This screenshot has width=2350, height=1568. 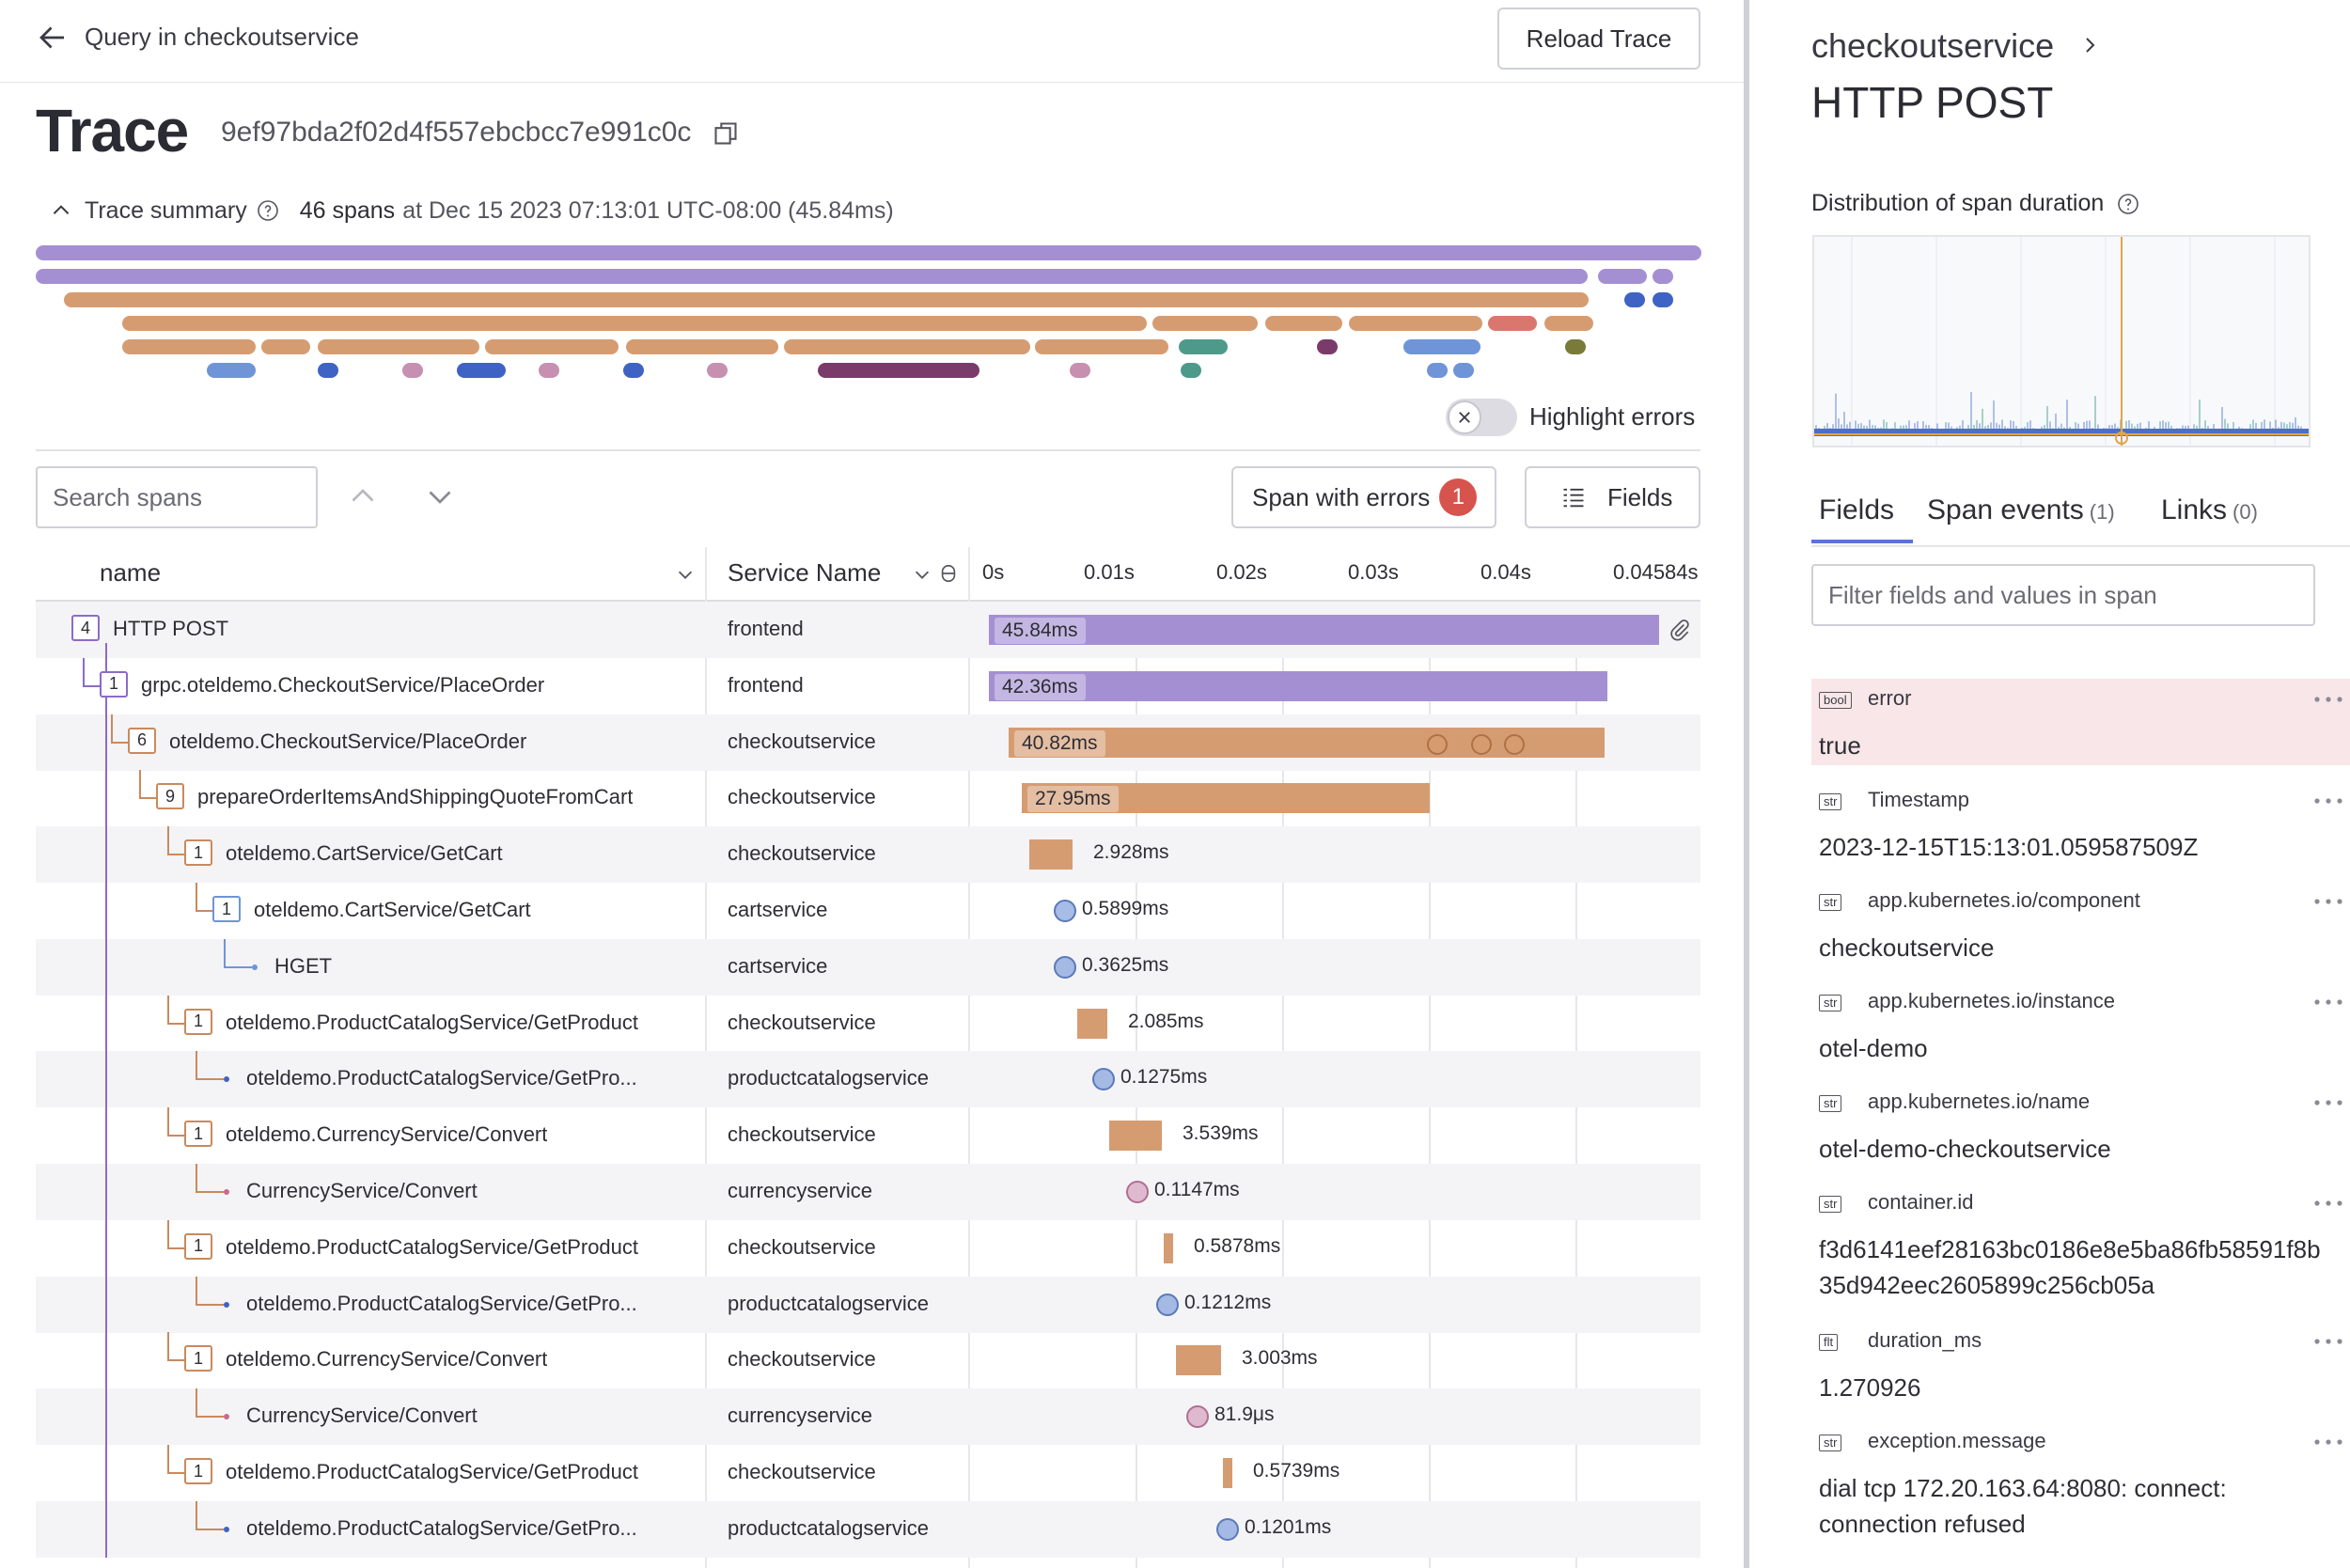 I want to click on chevron-up-icon, so click(x=363, y=496).